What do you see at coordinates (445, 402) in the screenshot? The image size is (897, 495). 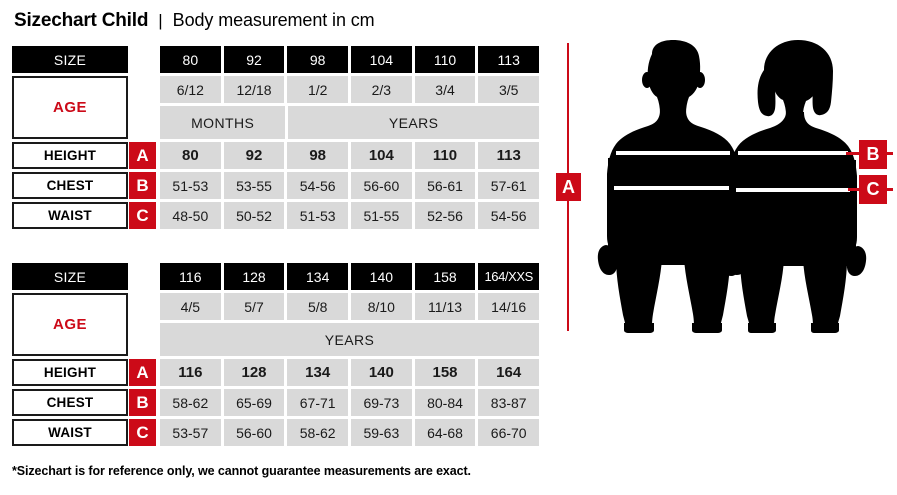 I see `chest-cell: 80-84` at bounding box center [445, 402].